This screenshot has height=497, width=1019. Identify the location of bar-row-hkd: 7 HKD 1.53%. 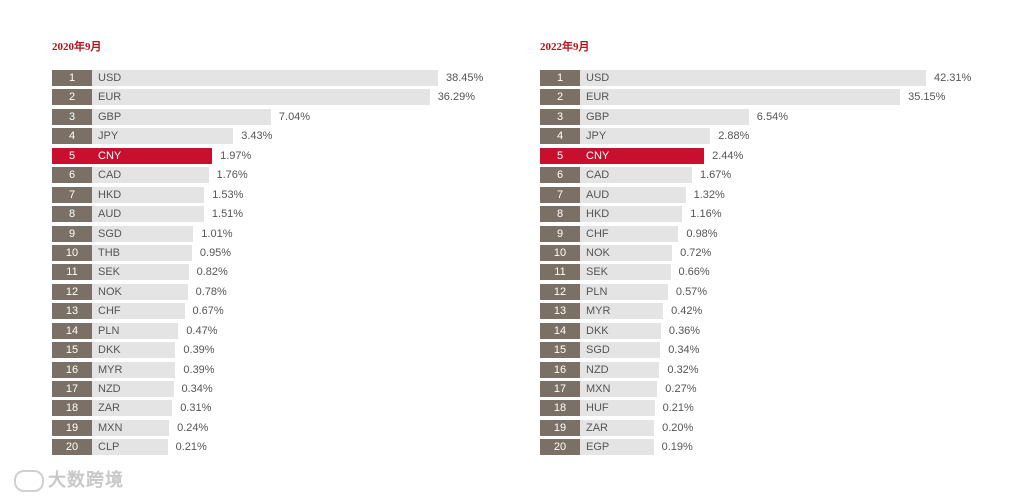
(282, 194).